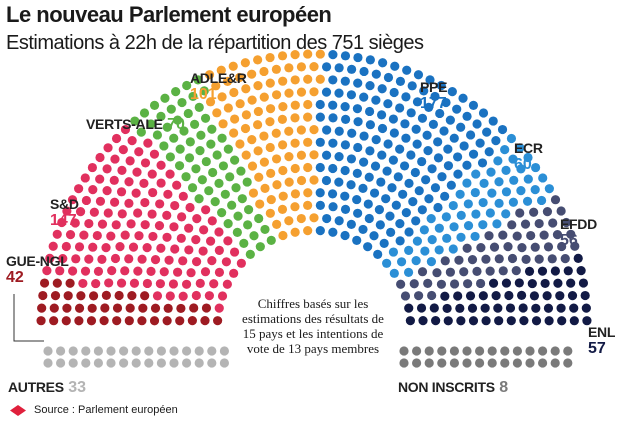 The height and width of the screenshot is (427, 640). Describe the element at coordinates (169, 14) in the screenshot. I see `chart-title: Le nouveau Parlement européen` at that location.